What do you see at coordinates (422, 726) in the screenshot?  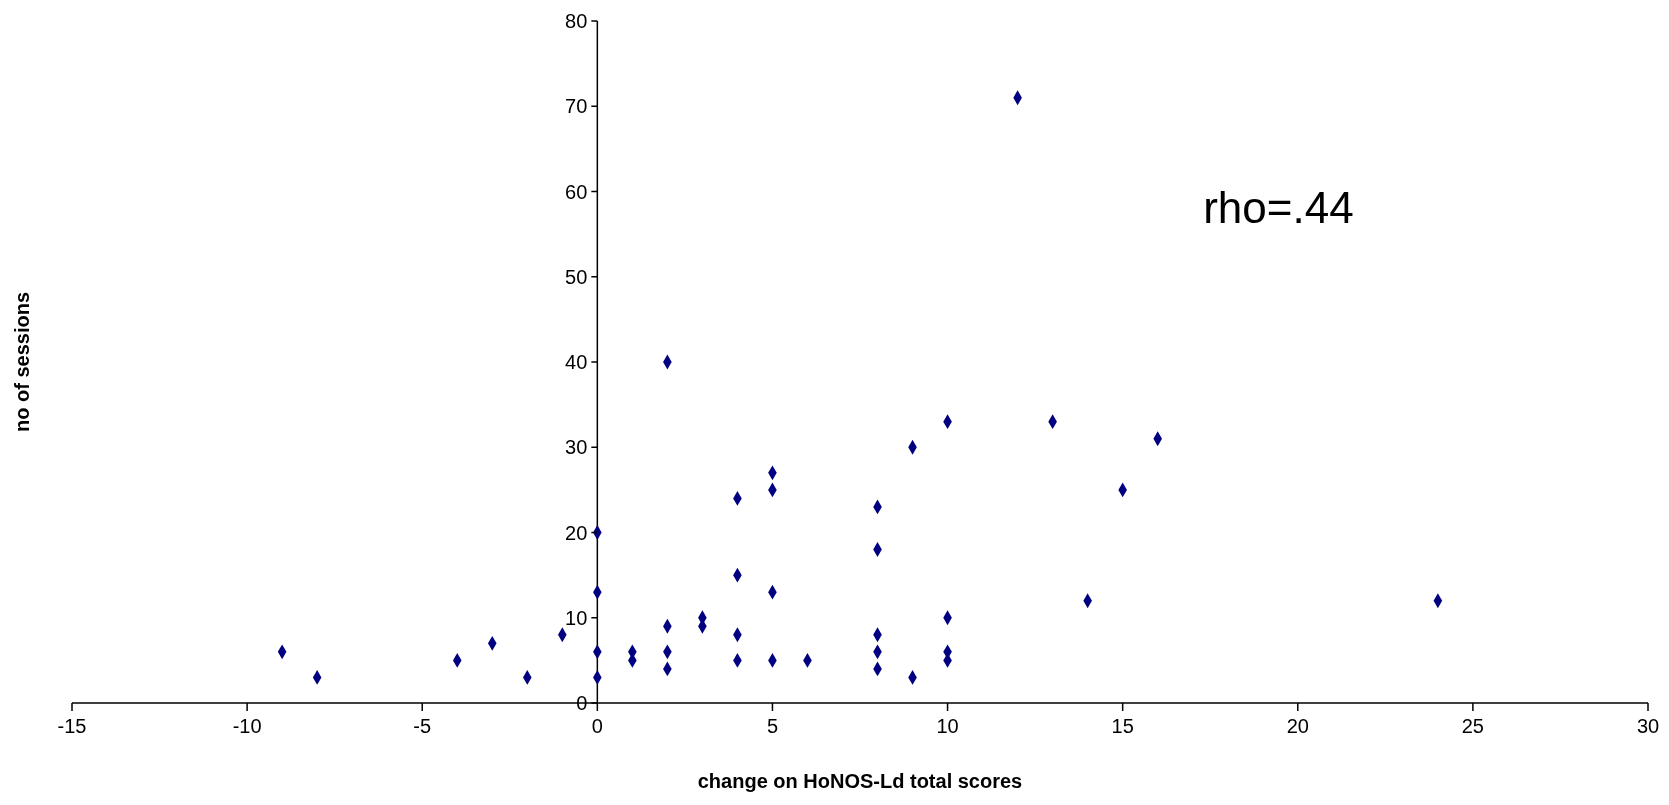 I see `x-tick-label: -5` at bounding box center [422, 726].